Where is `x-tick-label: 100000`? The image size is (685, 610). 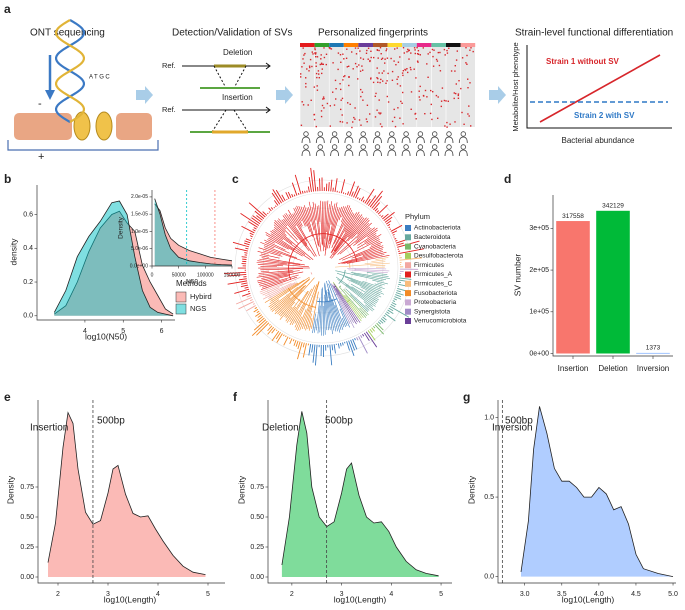
x-tick-label: 100000 is located at coordinates (205, 275).